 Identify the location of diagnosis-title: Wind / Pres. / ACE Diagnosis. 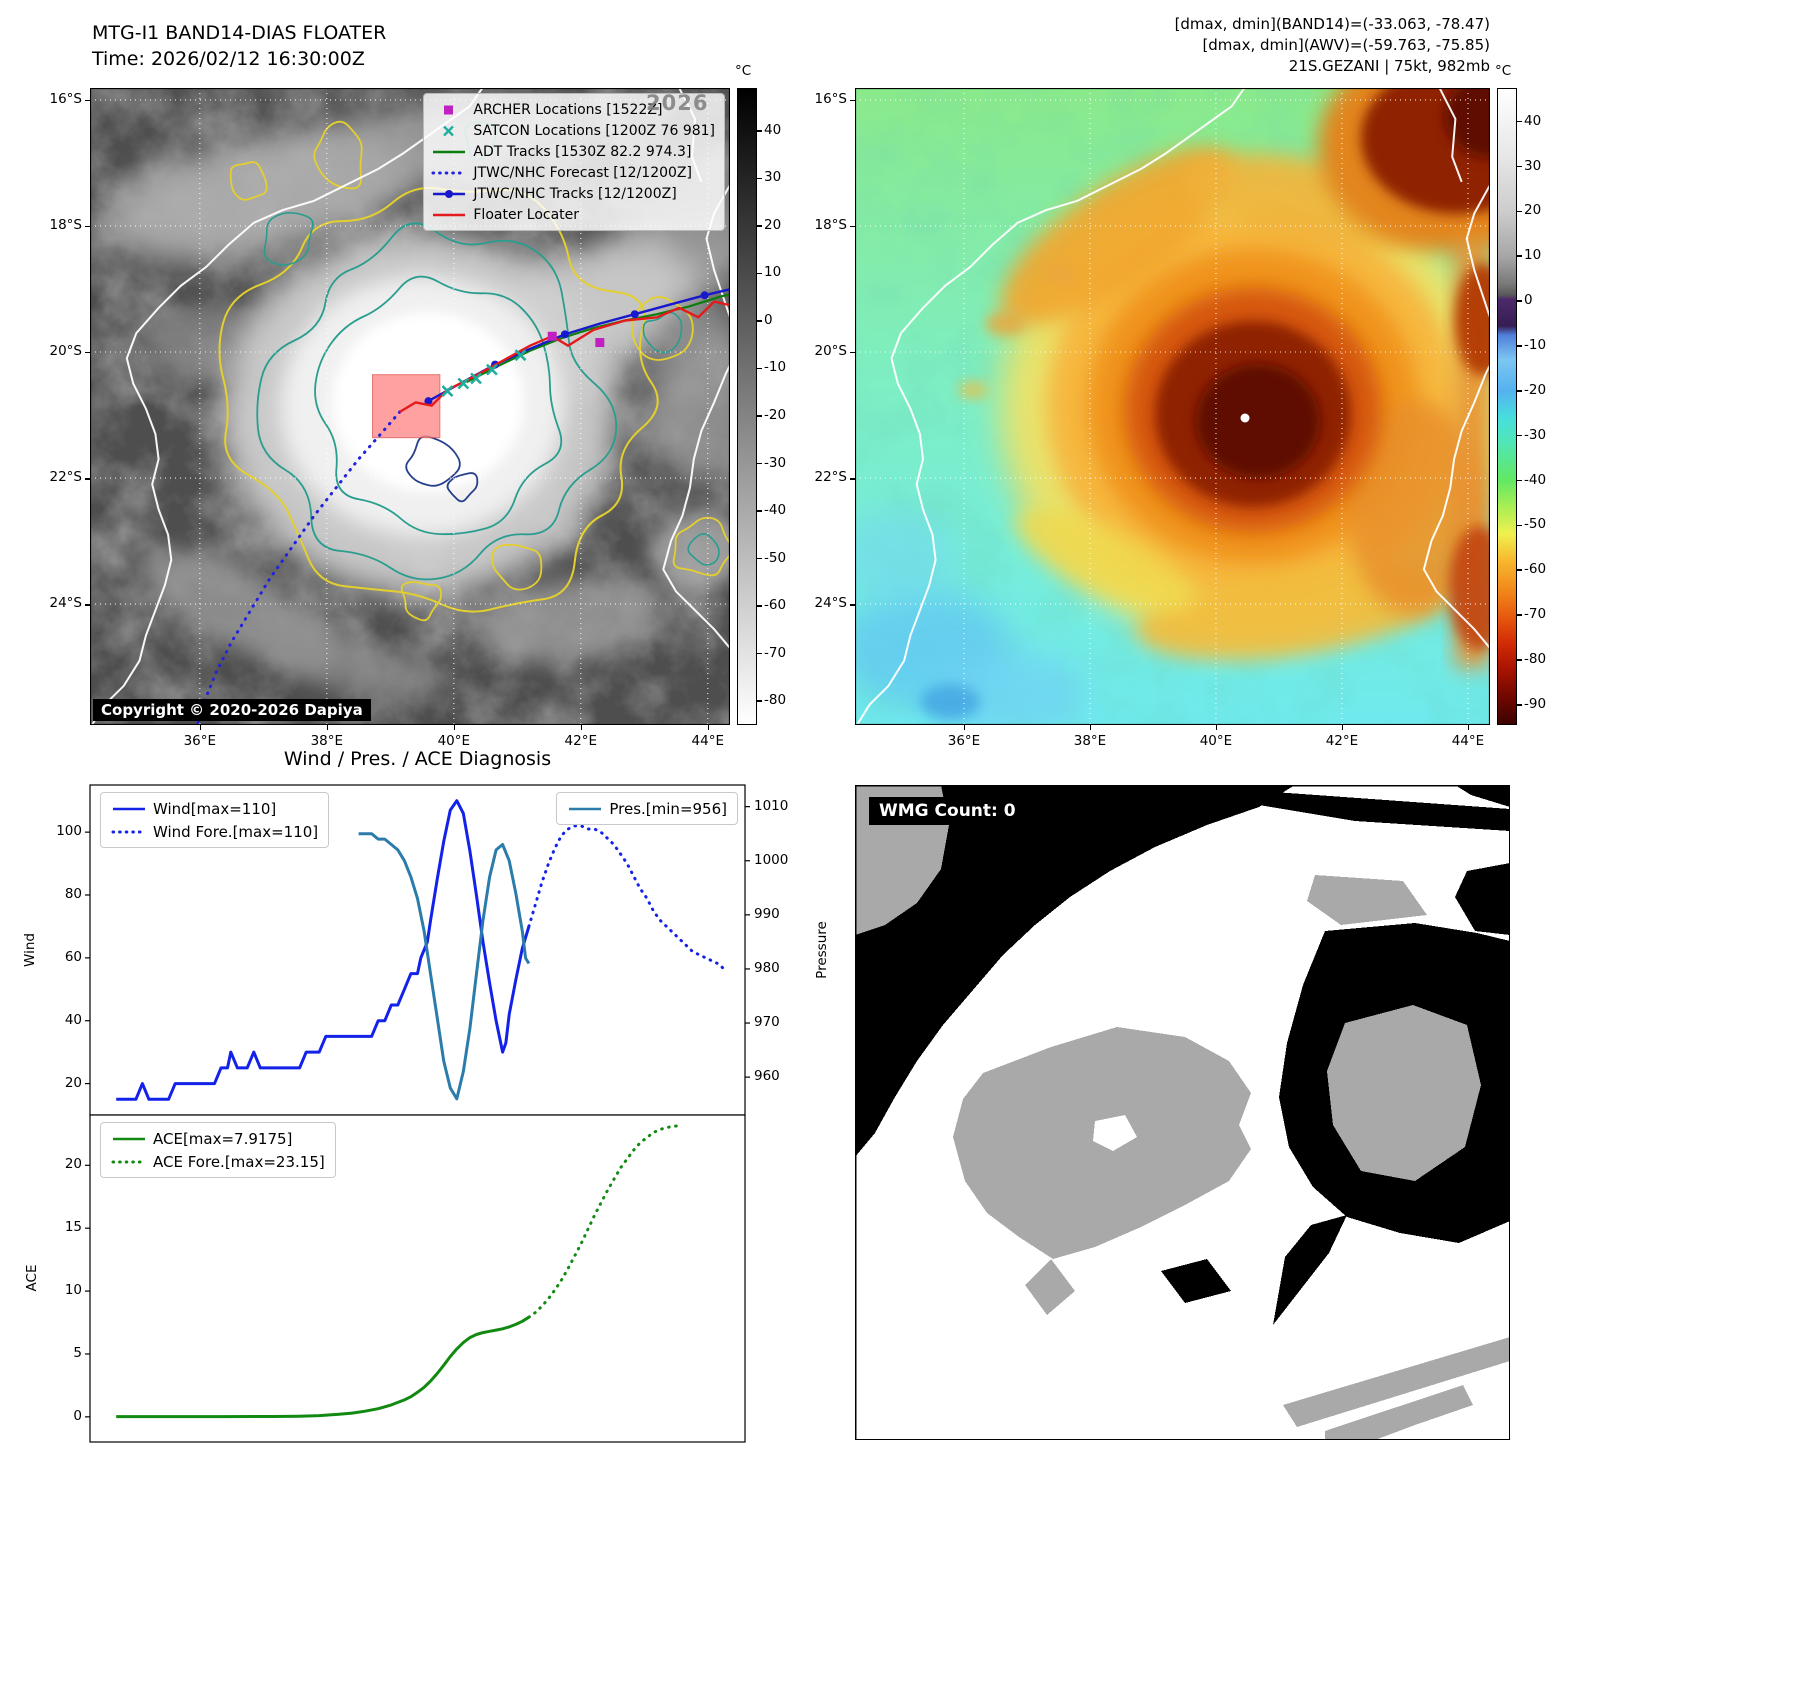
(417, 759).